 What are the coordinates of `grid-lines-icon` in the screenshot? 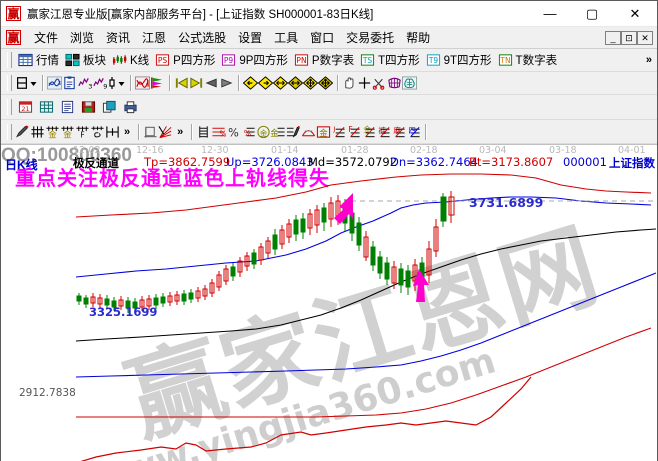 It's located at (37, 132).